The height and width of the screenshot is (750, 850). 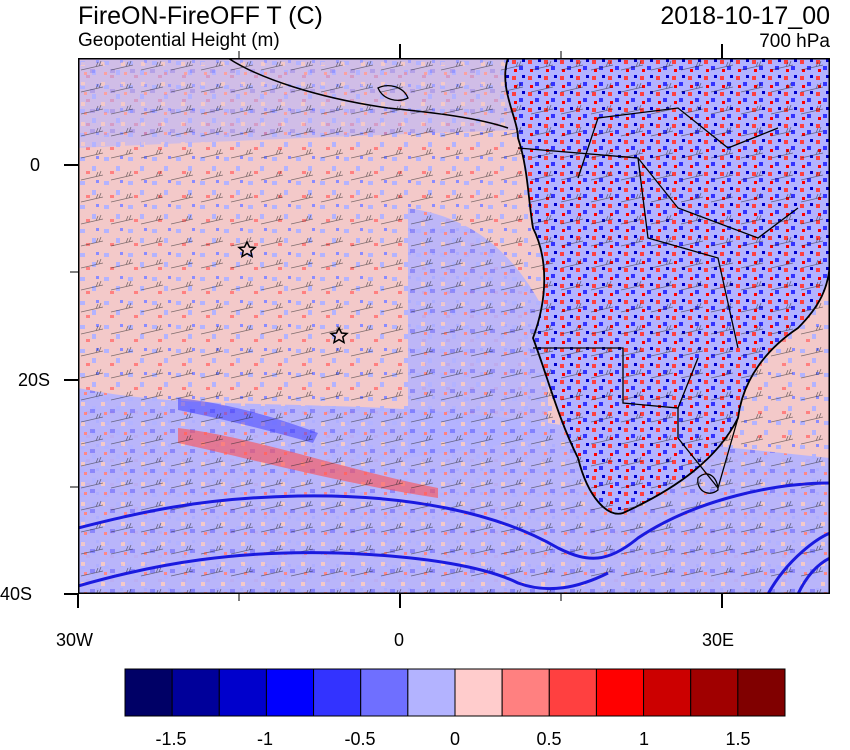 What do you see at coordinates (179, 40) in the screenshot?
I see `subtitle: Geopotential Height (m)` at bounding box center [179, 40].